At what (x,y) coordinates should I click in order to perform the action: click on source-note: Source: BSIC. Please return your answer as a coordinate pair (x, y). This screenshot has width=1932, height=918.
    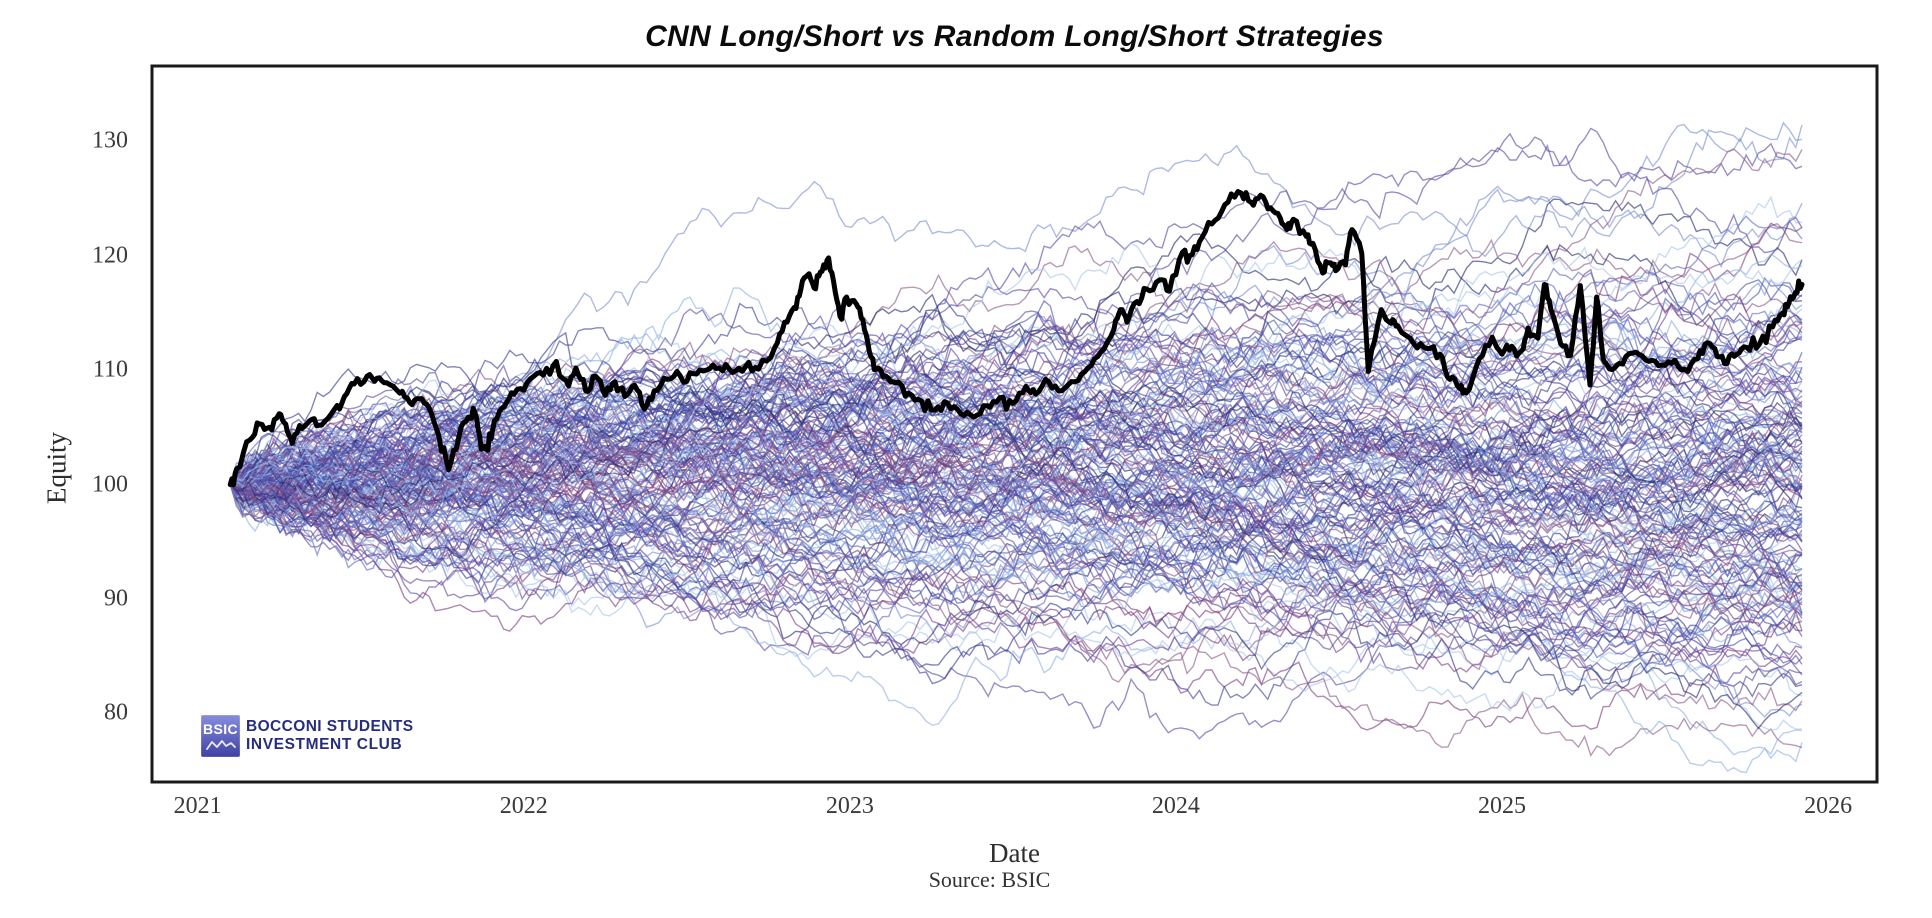
    Looking at the image, I should click on (989, 879).